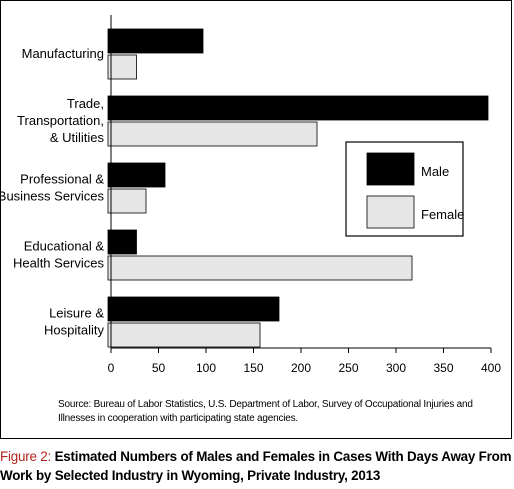 The width and height of the screenshot is (514, 489). What do you see at coordinates (62, 179) in the screenshot?
I see `category-label-2-0: Professional &` at bounding box center [62, 179].